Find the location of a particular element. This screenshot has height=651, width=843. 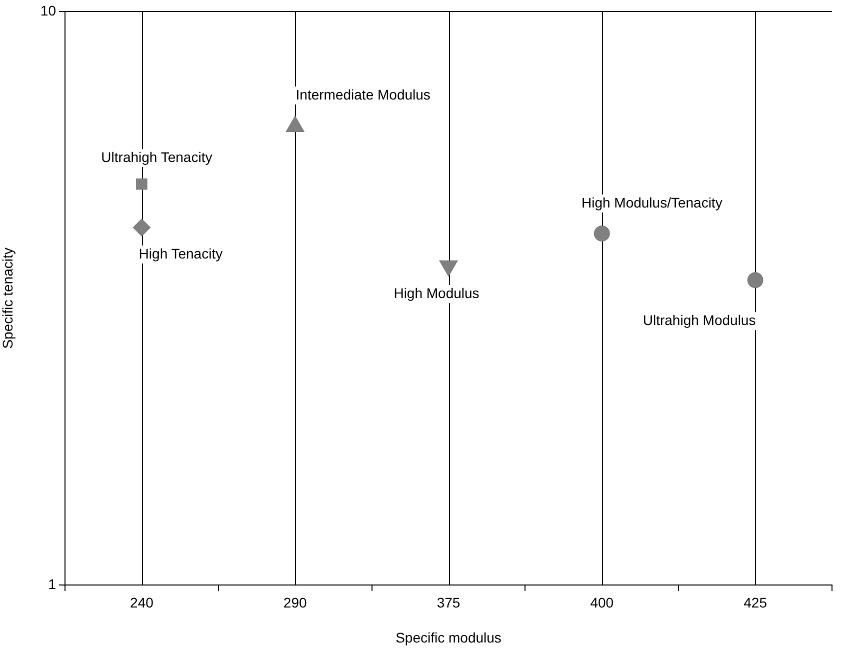

y-axis-title: Specific tenacity is located at coordinates (8, 298).